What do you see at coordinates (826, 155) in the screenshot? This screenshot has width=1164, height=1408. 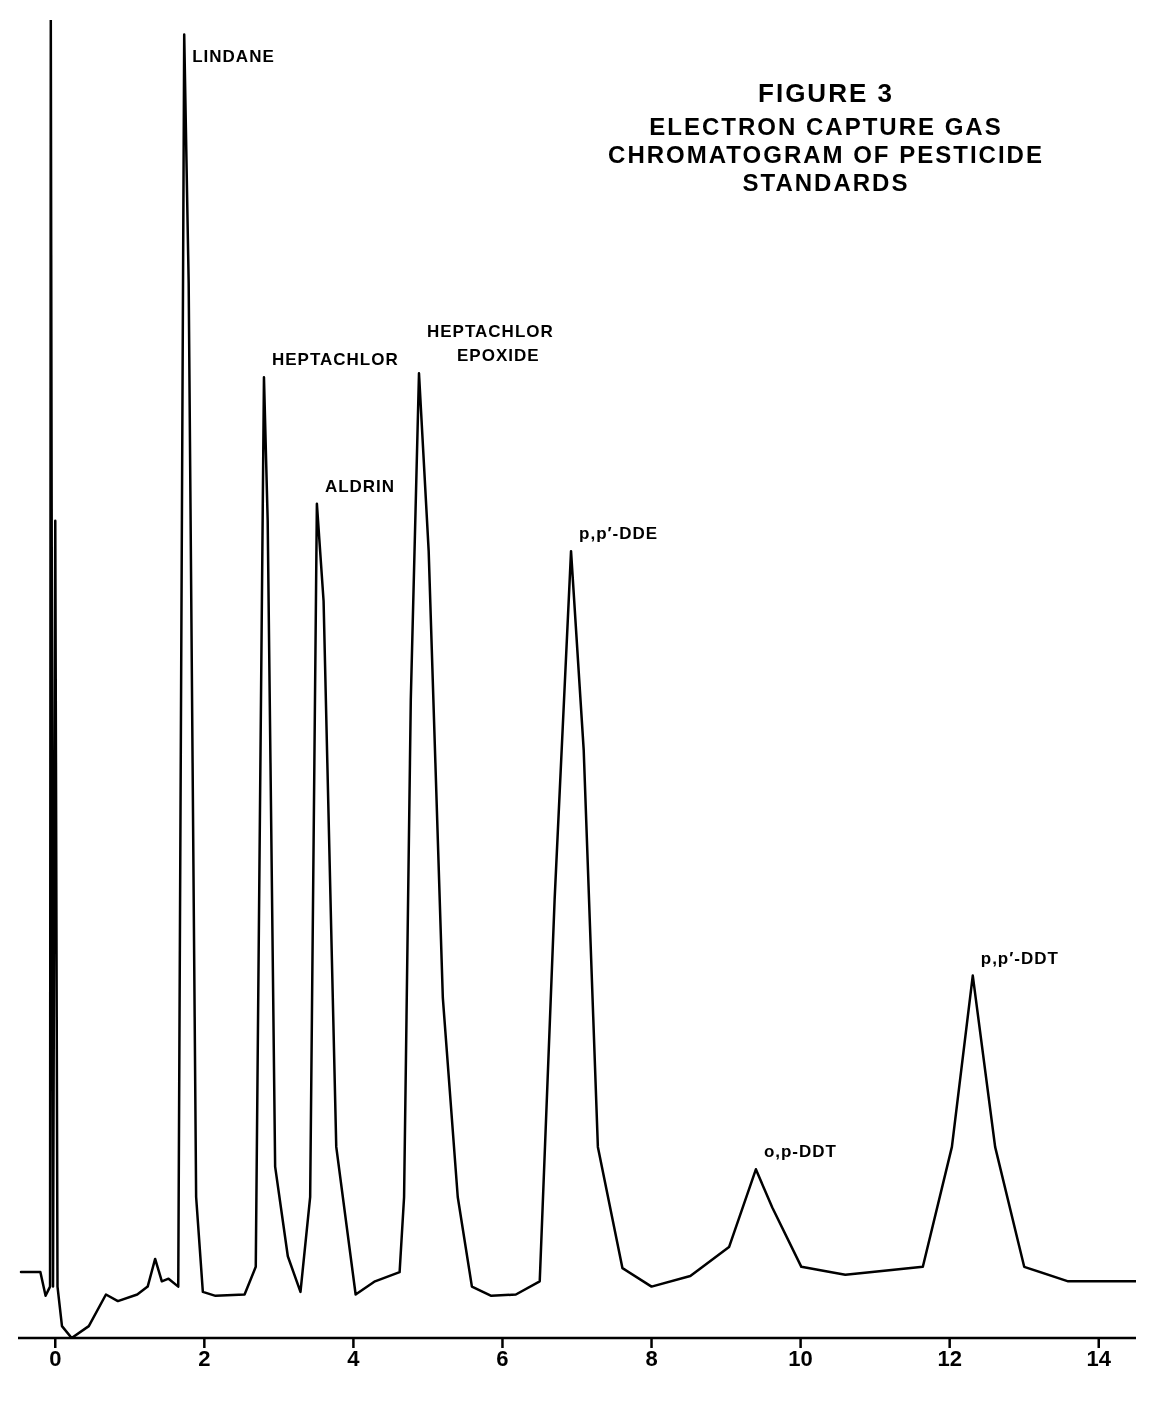 I see `text: ELECTRON CAPTURE GAS CHROMATOGRAM OF PESTICIDE STANDARDS` at bounding box center [826, 155].